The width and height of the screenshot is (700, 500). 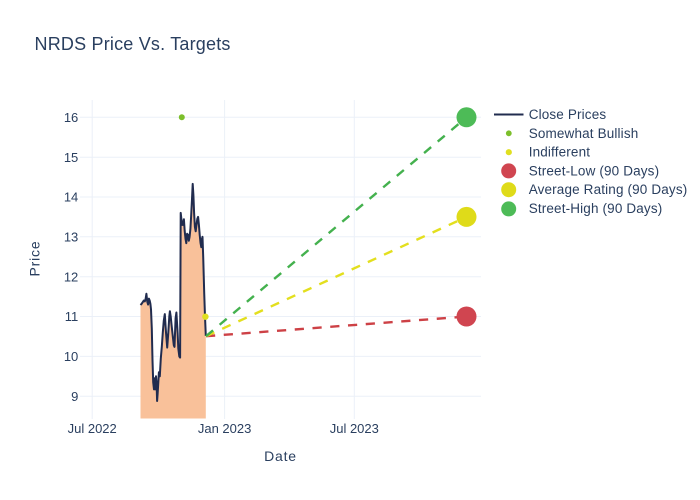 I want to click on svg-text: Close Prices, so click(x=568, y=114).